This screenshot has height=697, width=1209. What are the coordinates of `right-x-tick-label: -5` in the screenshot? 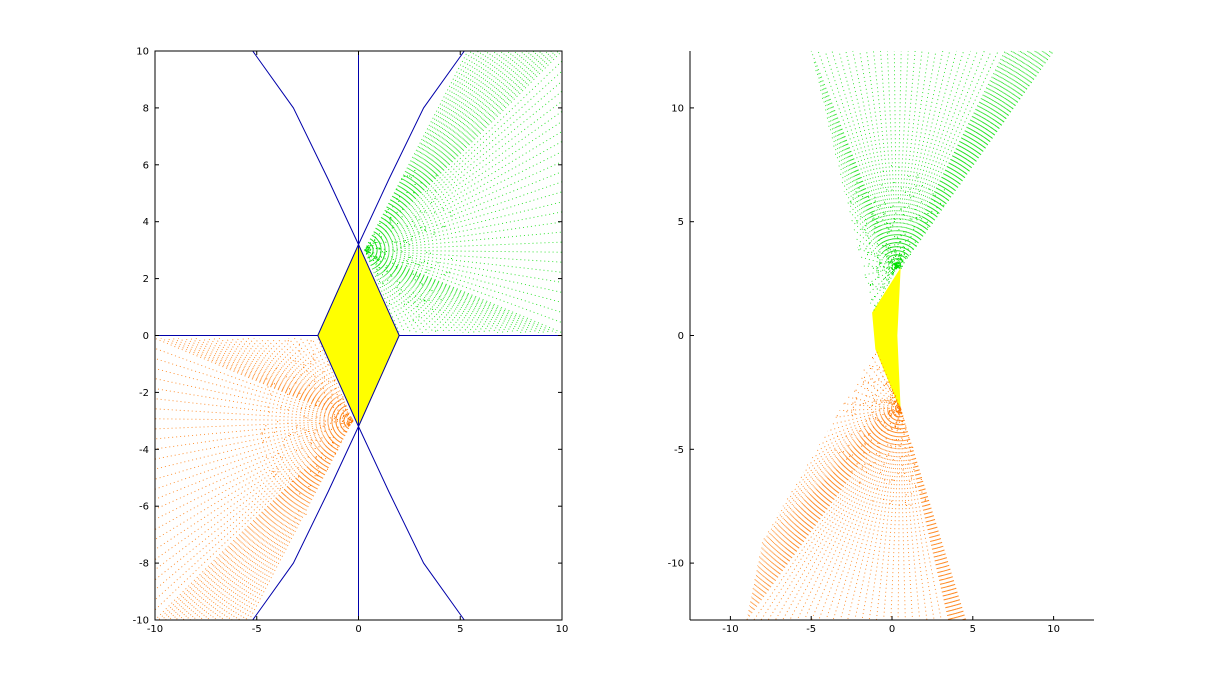 It's located at (811, 629).